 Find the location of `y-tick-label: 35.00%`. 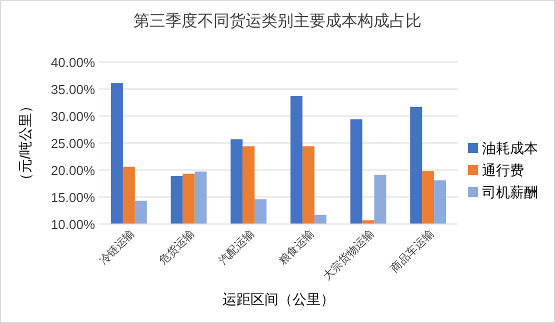

y-tick-label: 35.00% is located at coordinates (73, 89).